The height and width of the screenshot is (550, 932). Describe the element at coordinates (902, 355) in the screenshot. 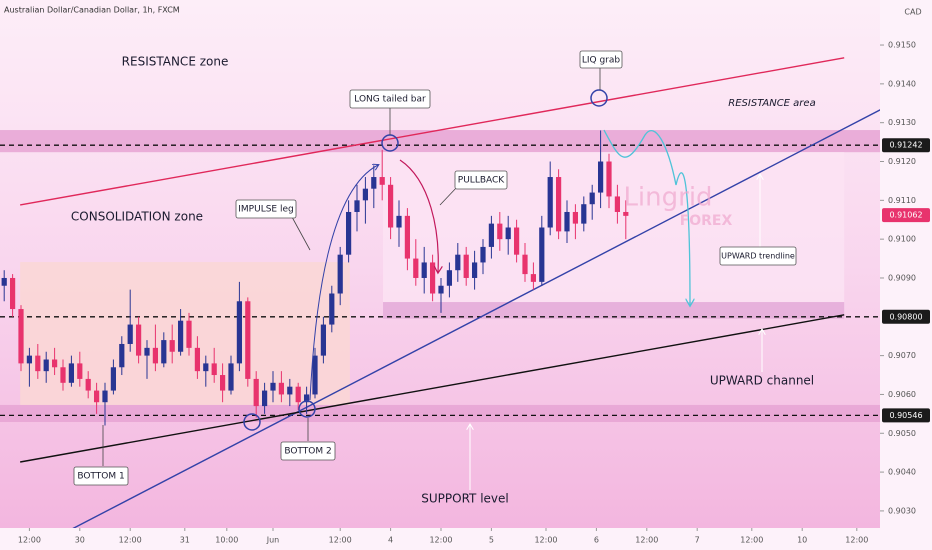

I see `y-tick-label: 0.9070` at that location.